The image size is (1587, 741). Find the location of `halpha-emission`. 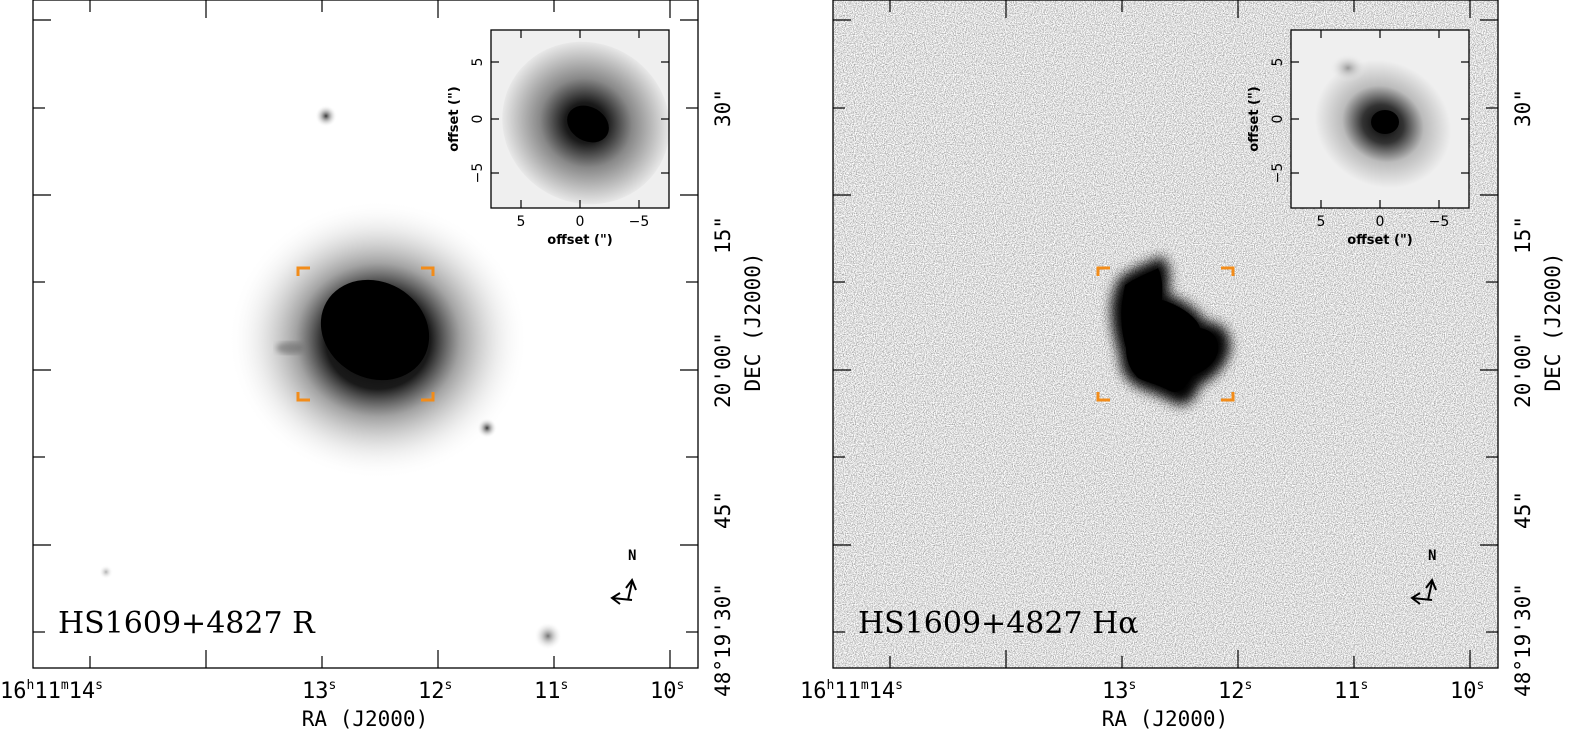

halpha-emission is located at coordinates (1171, 330).